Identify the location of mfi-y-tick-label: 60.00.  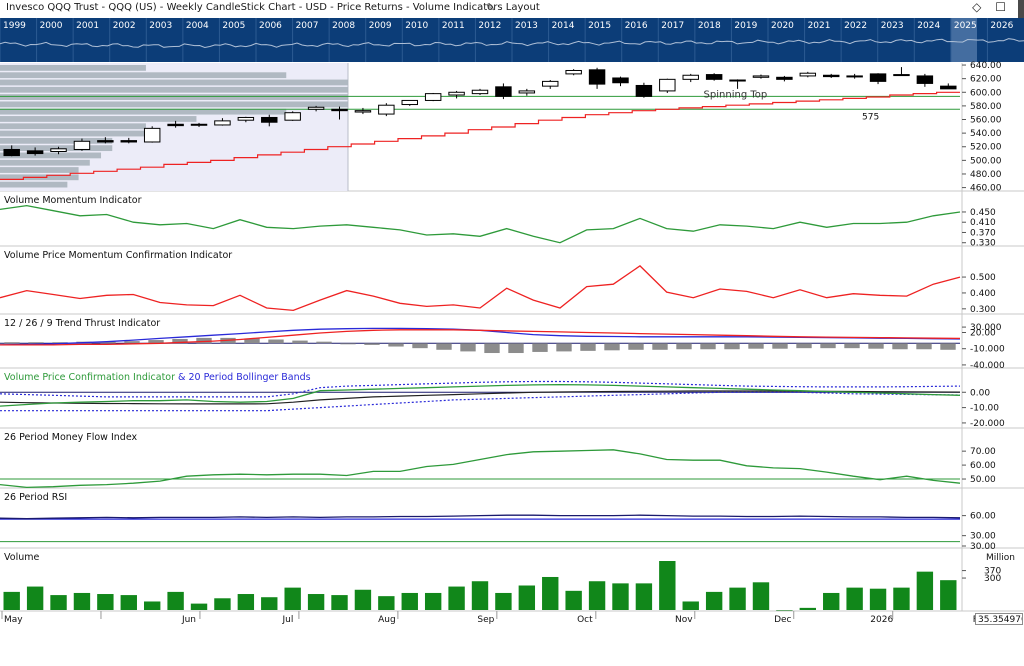
(983, 466).